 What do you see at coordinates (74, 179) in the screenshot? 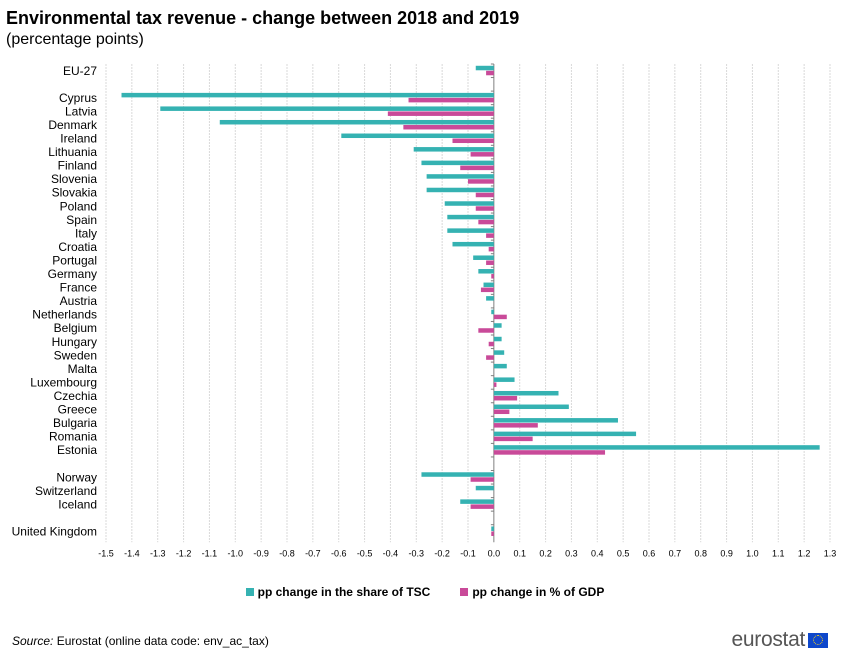
I see `category-label: Slovenia` at bounding box center [74, 179].